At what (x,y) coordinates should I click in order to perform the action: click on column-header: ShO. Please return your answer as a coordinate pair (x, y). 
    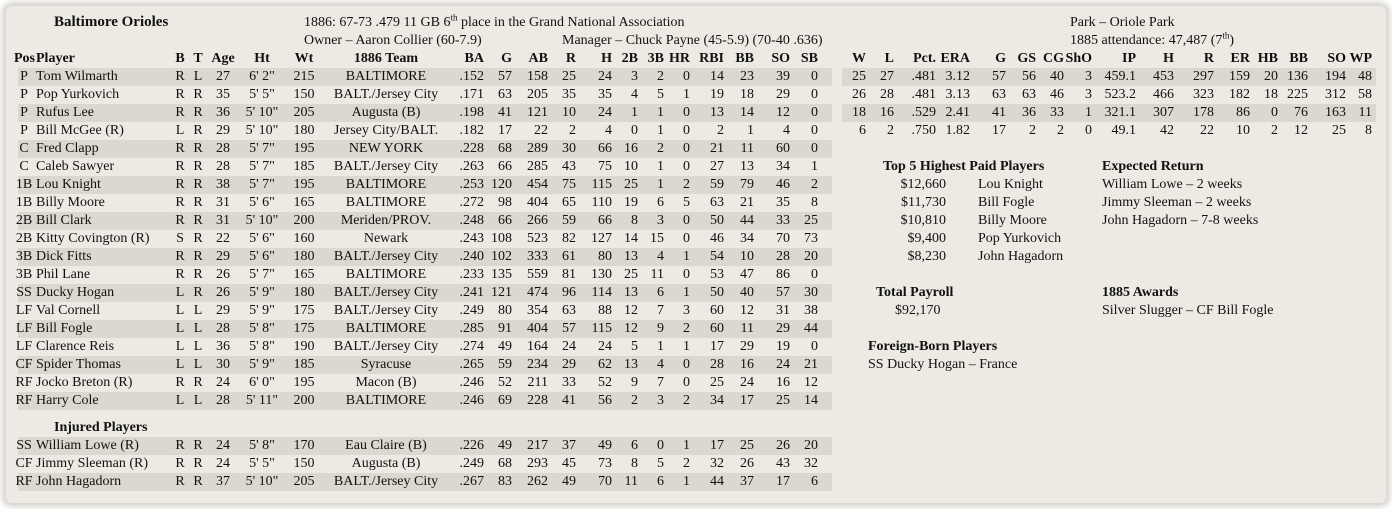
    Looking at the image, I should click on (1078, 58).